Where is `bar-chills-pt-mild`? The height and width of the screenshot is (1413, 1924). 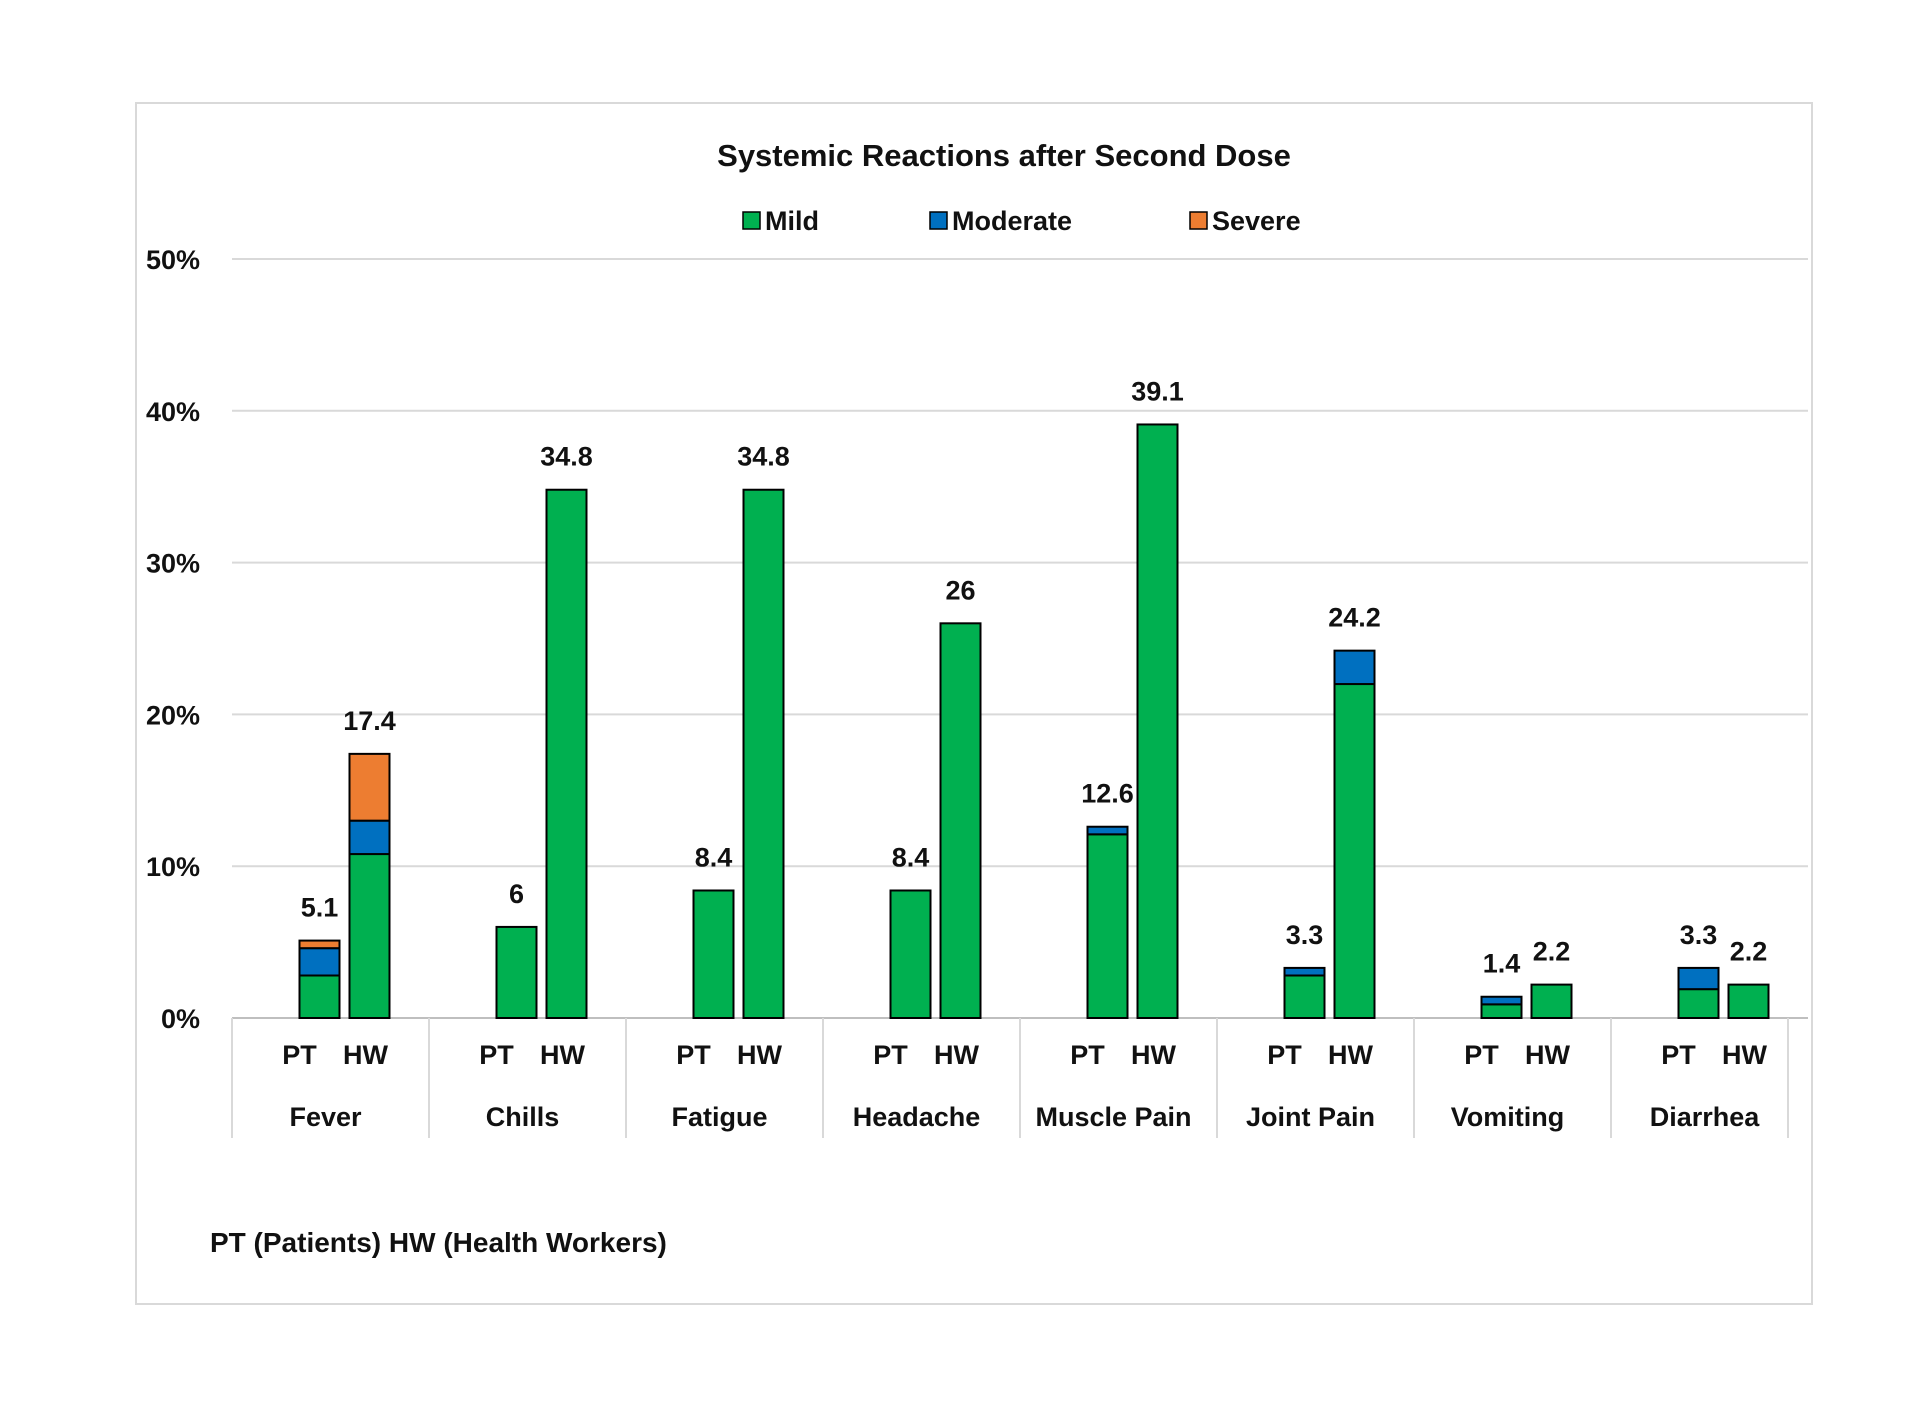 bar-chills-pt-mild is located at coordinates (516, 972).